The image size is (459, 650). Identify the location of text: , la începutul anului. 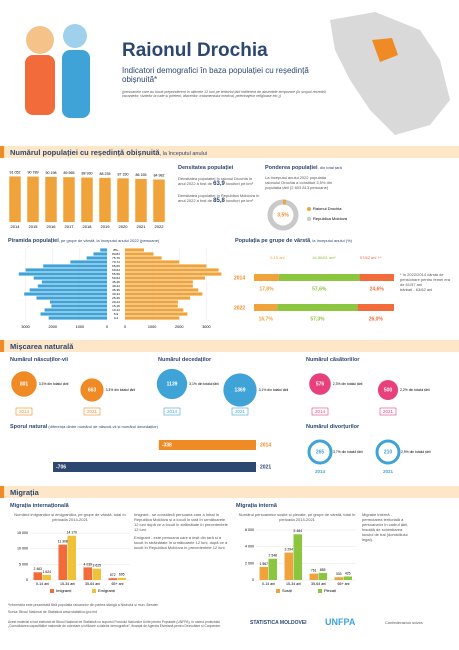
(183, 154).